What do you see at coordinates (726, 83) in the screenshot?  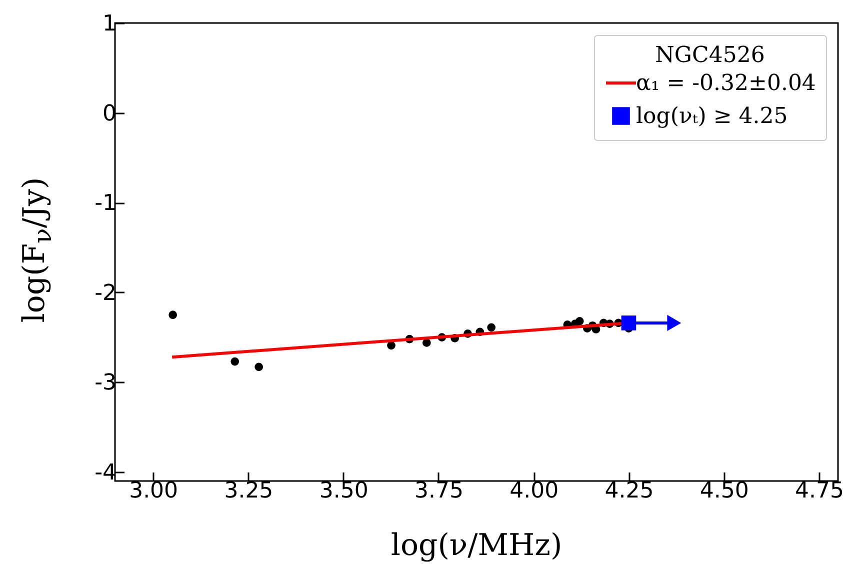 I see `legend-label: α₁ = -0.32±0.04` at bounding box center [726, 83].